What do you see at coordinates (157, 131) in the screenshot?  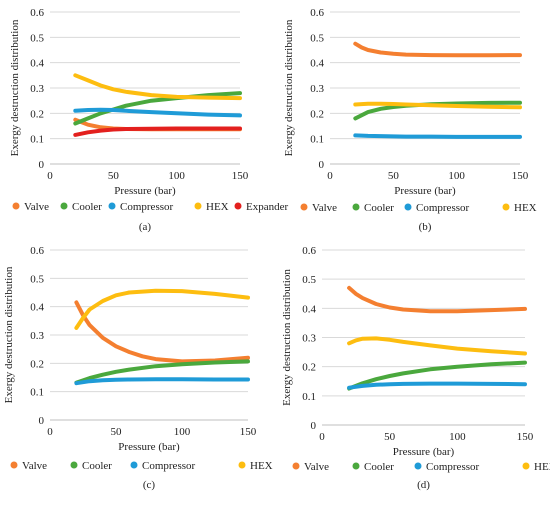 I see `series-line-expander` at bounding box center [157, 131].